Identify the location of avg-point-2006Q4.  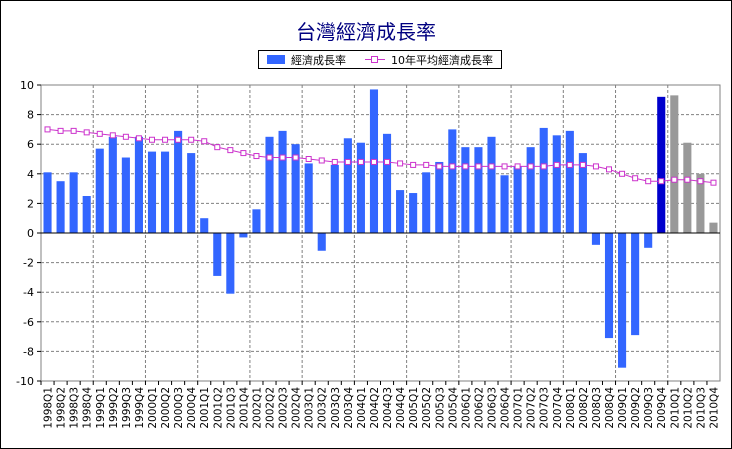
(504, 166).